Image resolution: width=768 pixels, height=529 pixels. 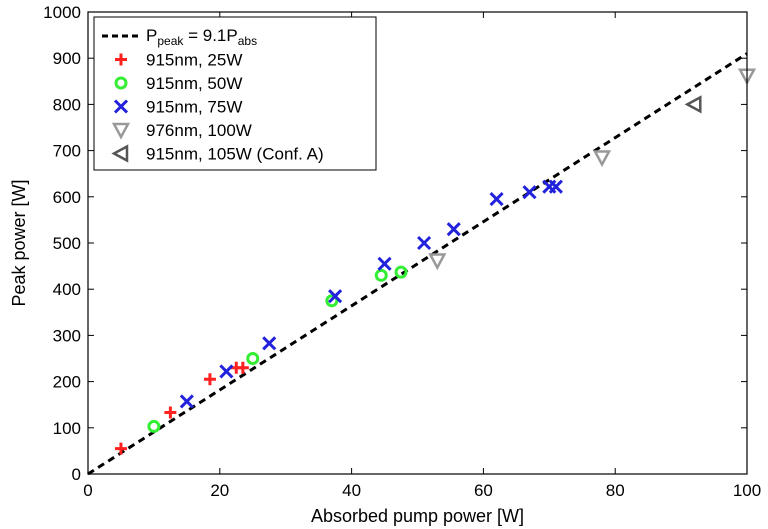 What do you see at coordinates (62, 12) in the screenshot?
I see `y-tick-label: 1000` at bounding box center [62, 12].